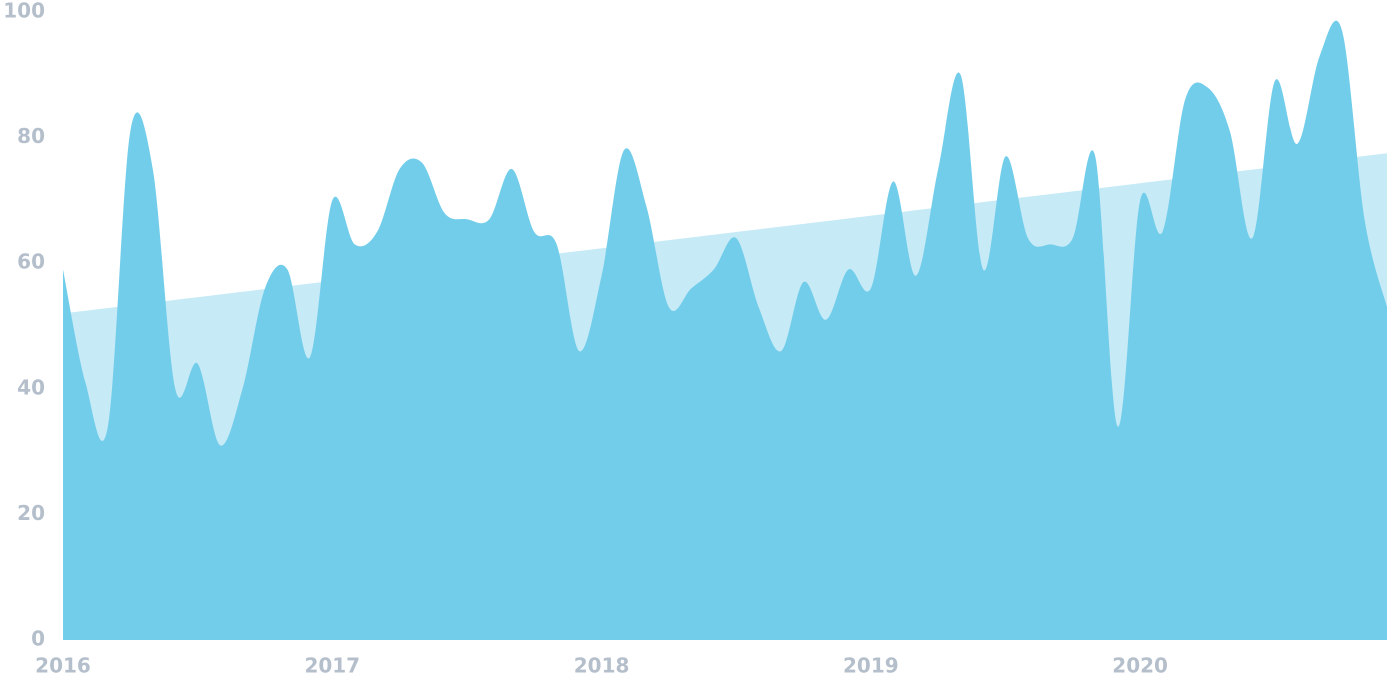 Image resolution: width=1392 pixels, height=696 pixels. I want to click on x-tick-label: 2020, so click(1140, 666).